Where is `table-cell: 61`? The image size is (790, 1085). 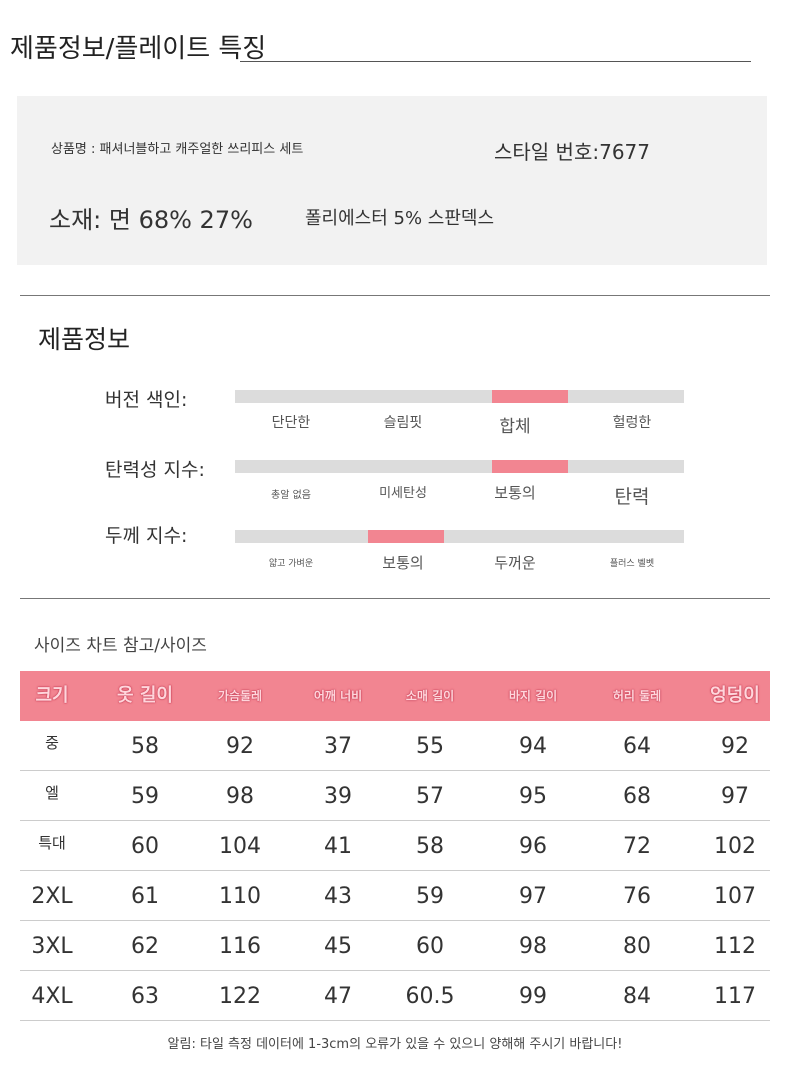
table-cell: 61 is located at coordinates (145, 896).